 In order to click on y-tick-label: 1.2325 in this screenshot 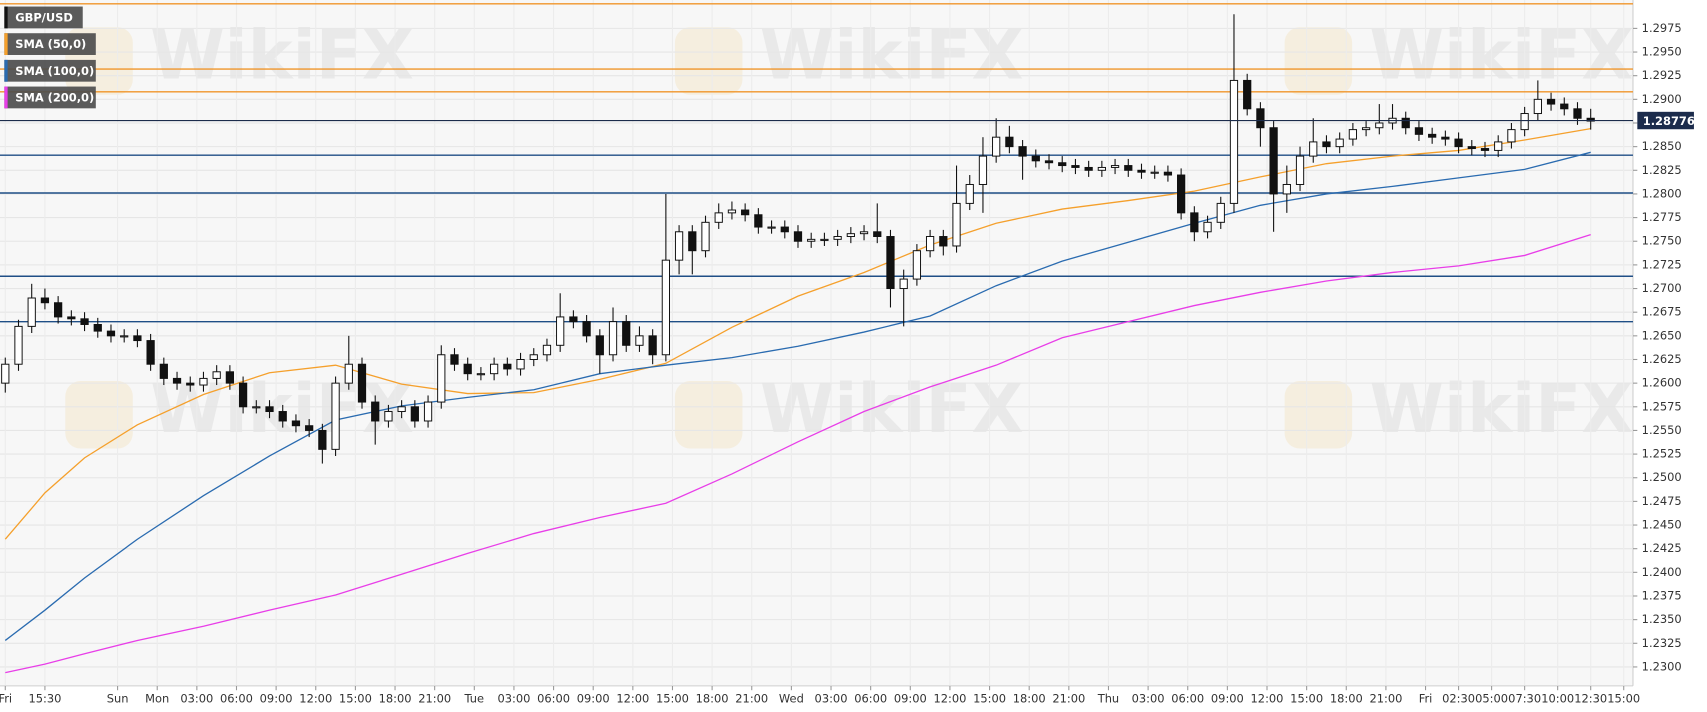, I will do `click(1662, 643)`.